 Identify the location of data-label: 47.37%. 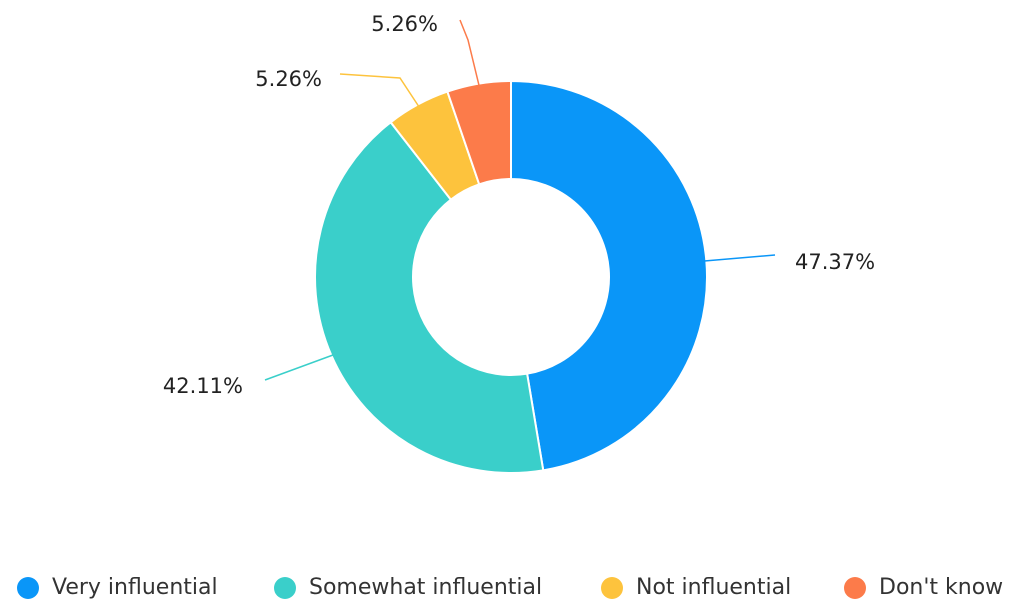
(835, 262).